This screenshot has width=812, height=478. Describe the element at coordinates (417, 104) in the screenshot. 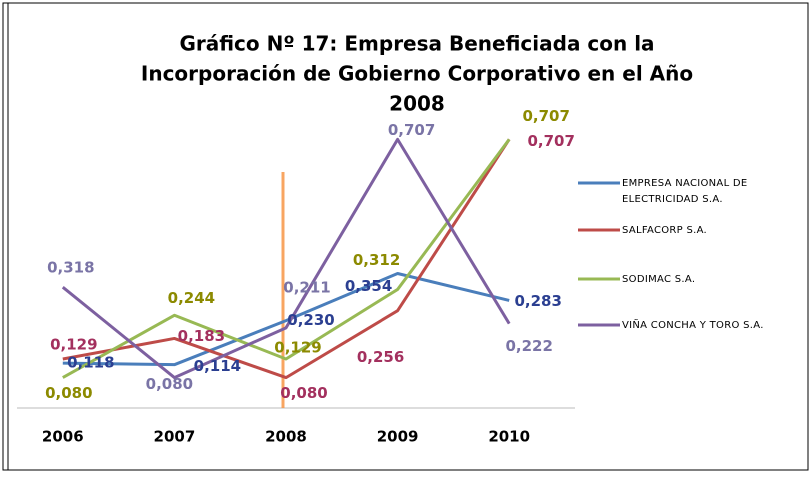

I see `chart-title: 2008` at that location.